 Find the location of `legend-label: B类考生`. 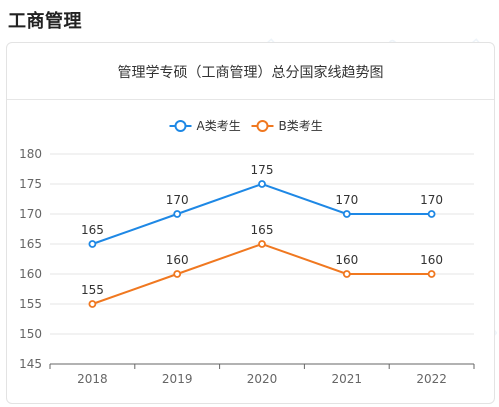

legend-label: B类考生 is located at coordinates (301, 126).